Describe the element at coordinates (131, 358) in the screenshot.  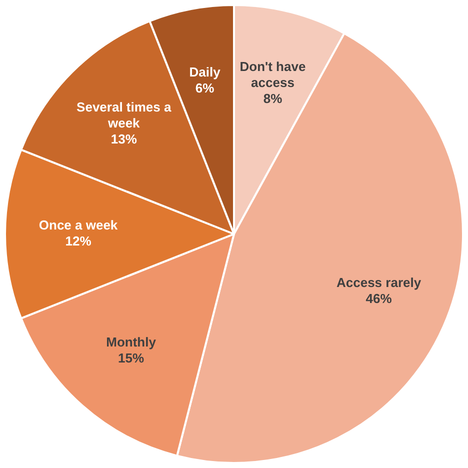
I see `data-label: 15%` at that location.